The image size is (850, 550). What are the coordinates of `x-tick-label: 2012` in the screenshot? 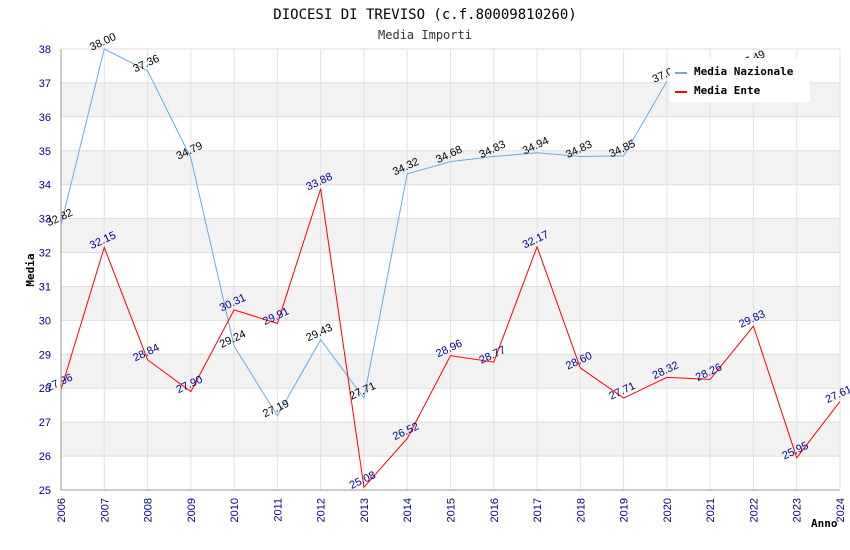 It's located at (322, 510).